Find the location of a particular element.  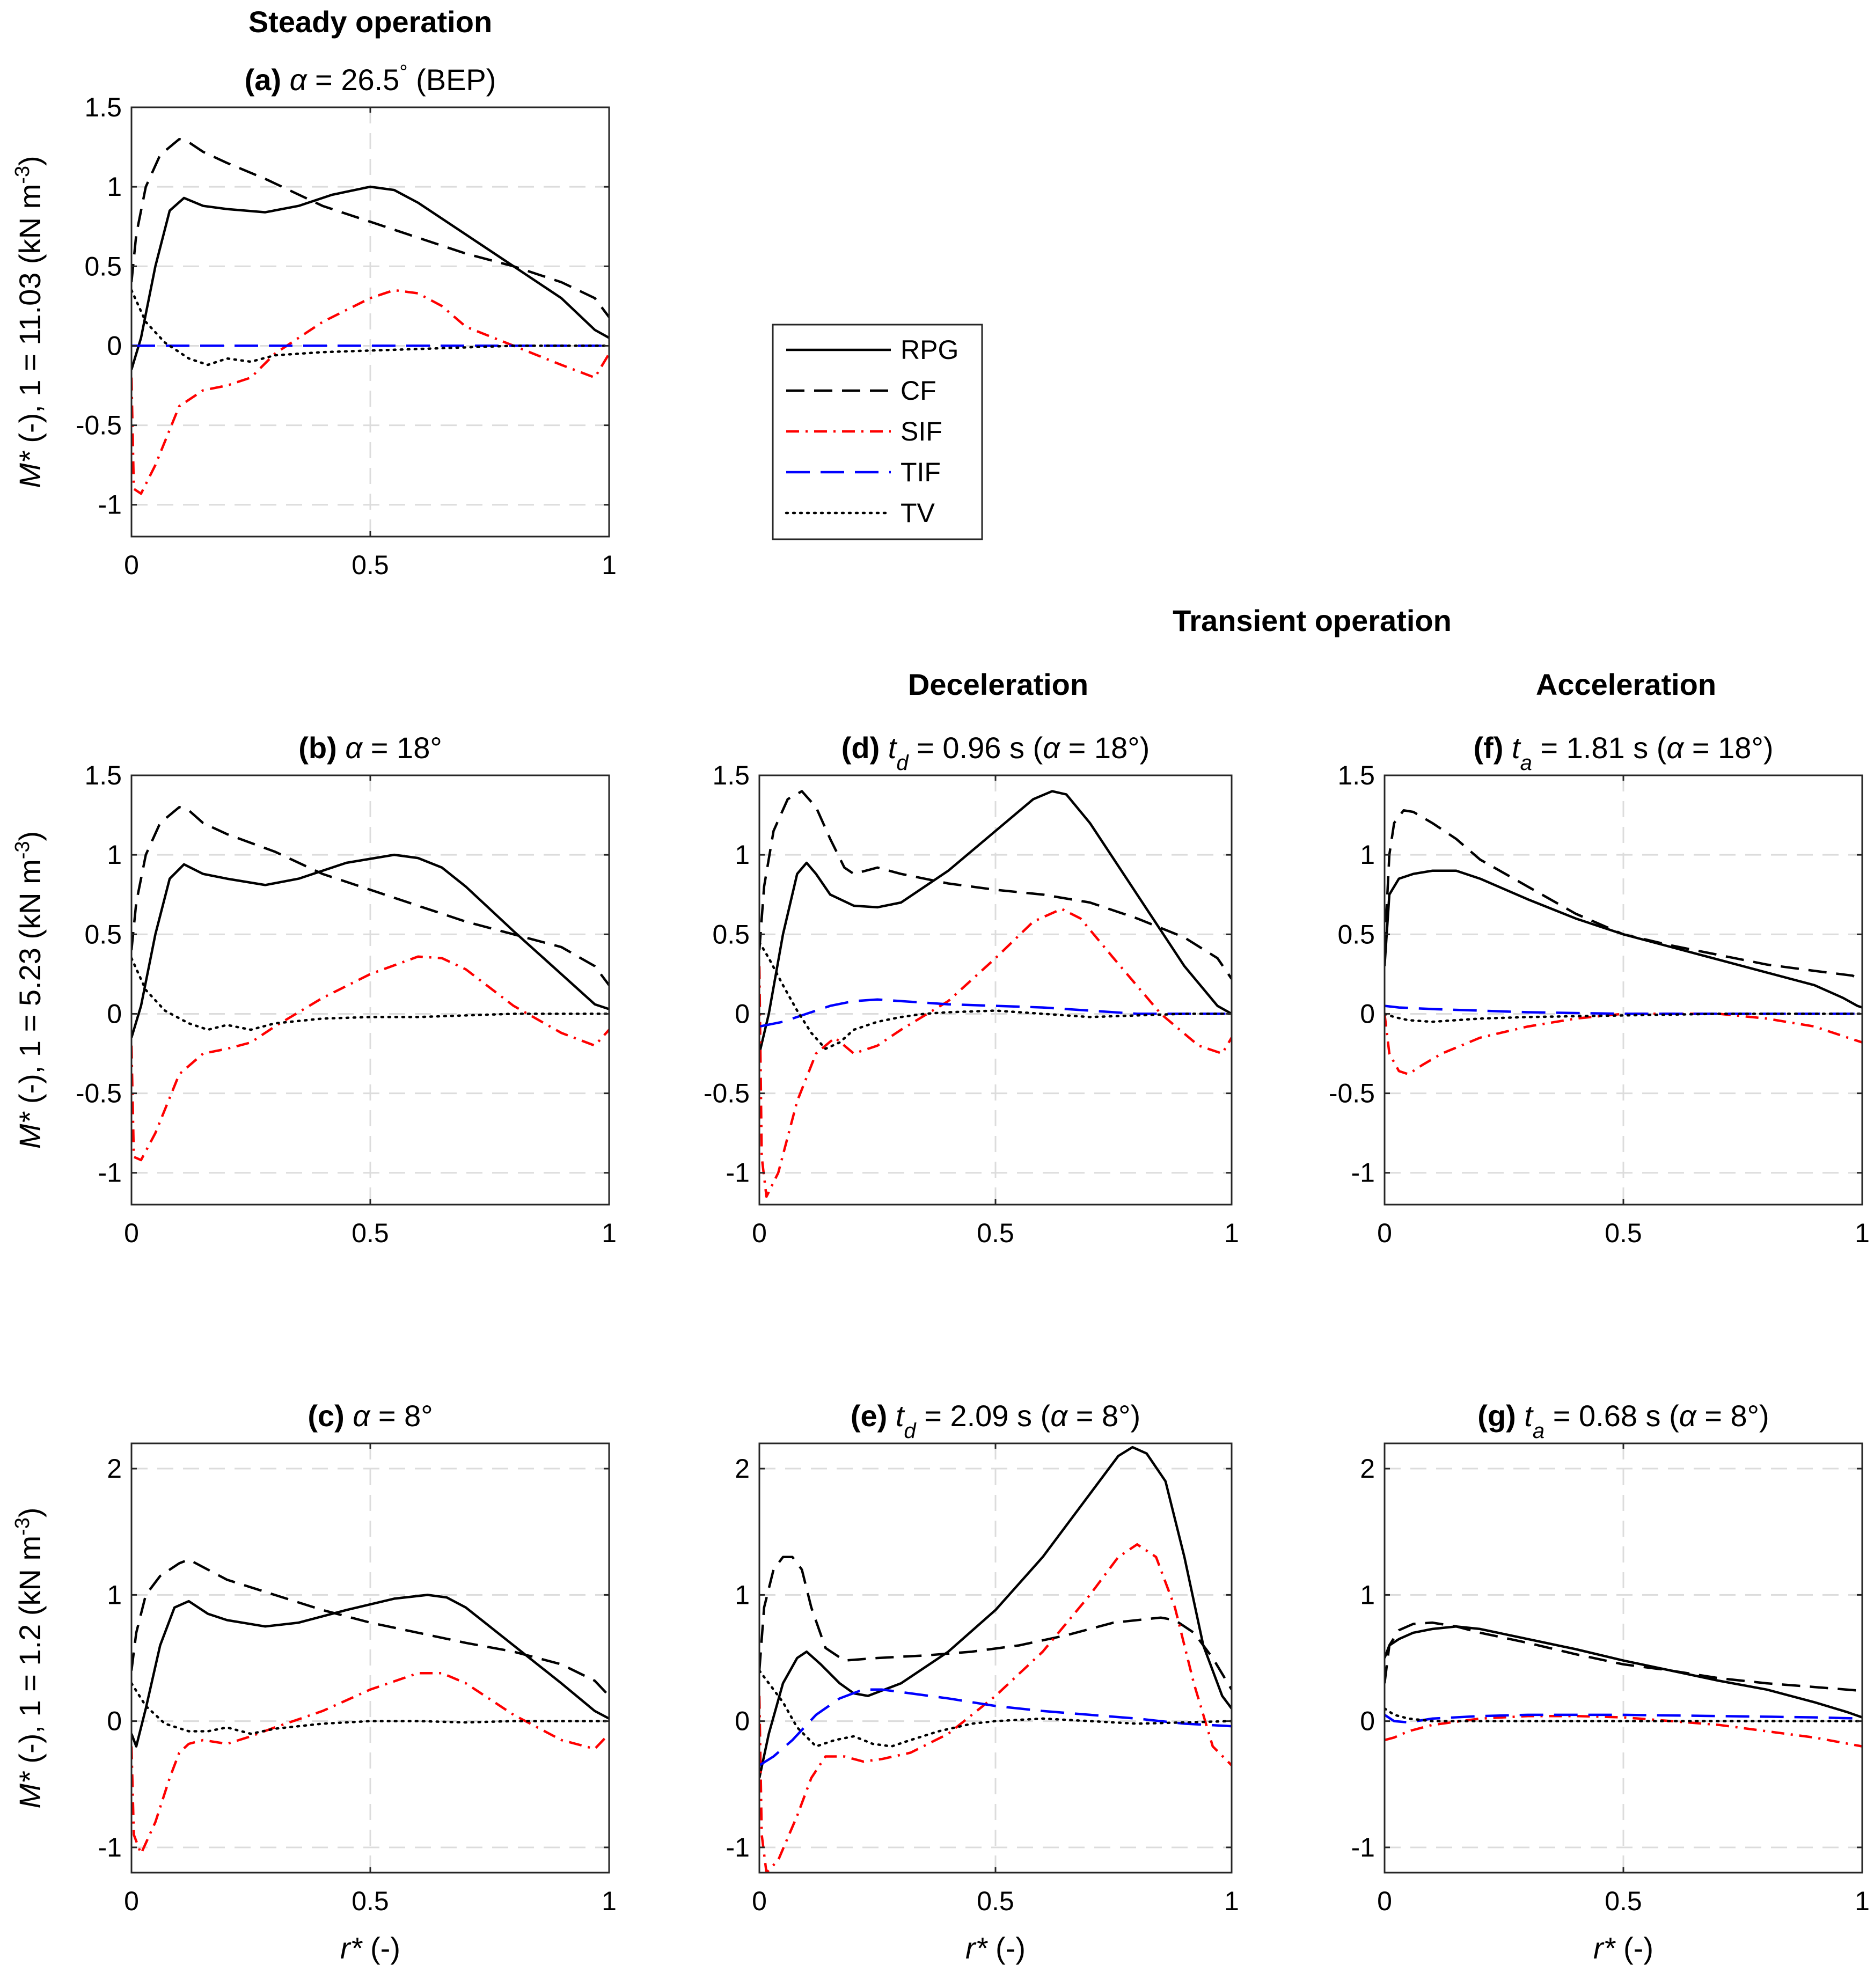

legend-label-sif: SIF is located at coordinates (921, 431).